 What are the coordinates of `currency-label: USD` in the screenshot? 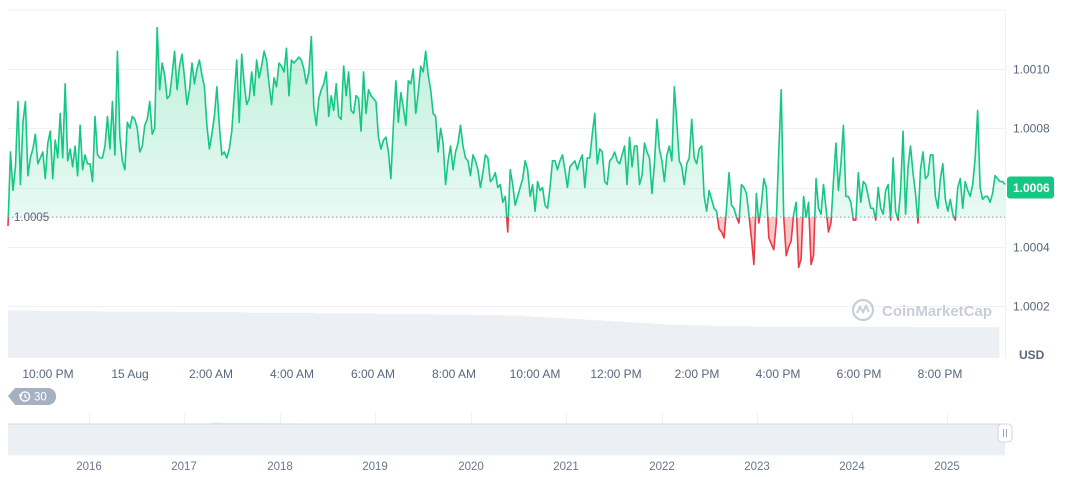 It's located at (1032, 355).